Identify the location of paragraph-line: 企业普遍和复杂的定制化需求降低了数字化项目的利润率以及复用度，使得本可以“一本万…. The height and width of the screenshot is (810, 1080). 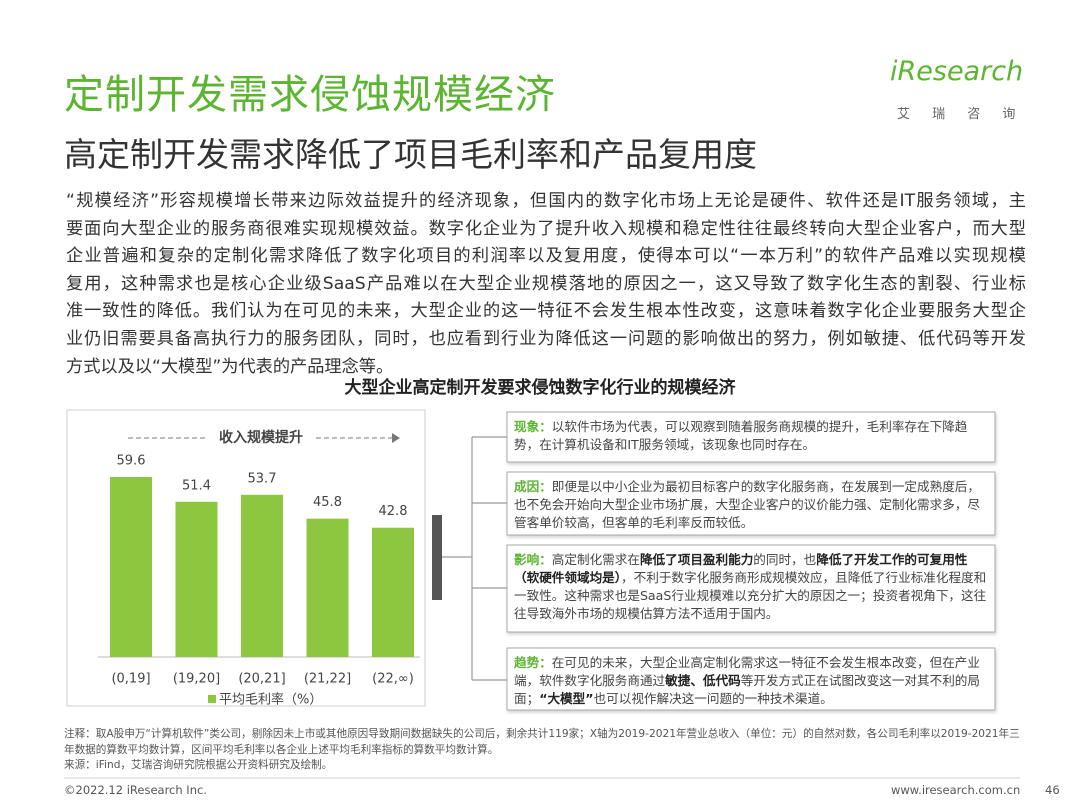
(546, 256).